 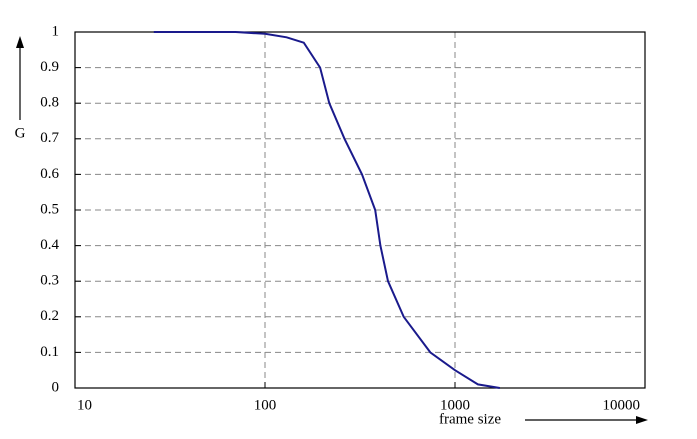 I want to click on x-arrow-head, so click(x=642, y=420).